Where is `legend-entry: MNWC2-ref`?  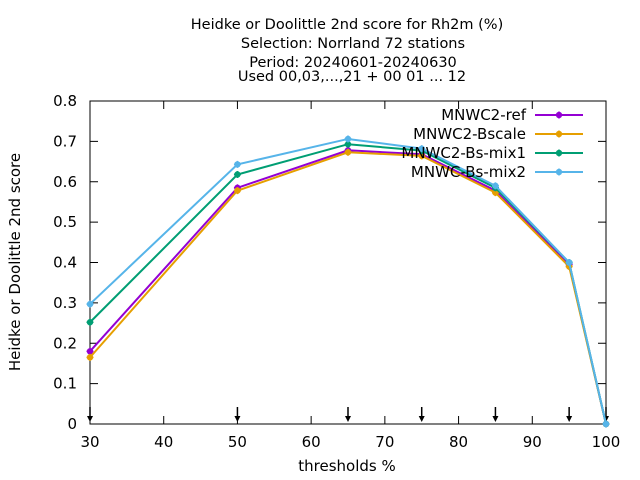
legend-entry: MNWC2-ref is located at coordinates (512, 115).